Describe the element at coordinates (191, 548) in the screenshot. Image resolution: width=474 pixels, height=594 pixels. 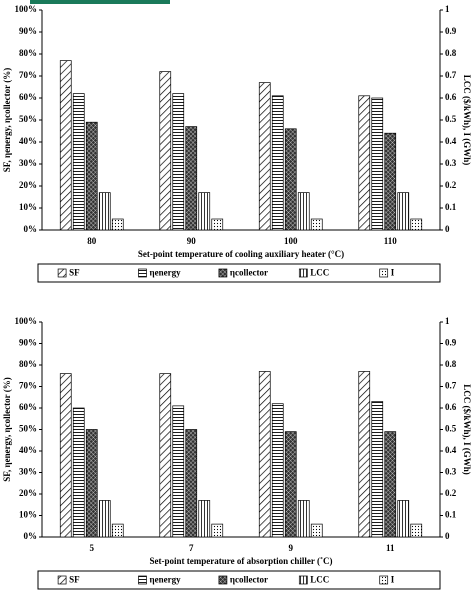
I see `x-tick-label: 7` at that location.